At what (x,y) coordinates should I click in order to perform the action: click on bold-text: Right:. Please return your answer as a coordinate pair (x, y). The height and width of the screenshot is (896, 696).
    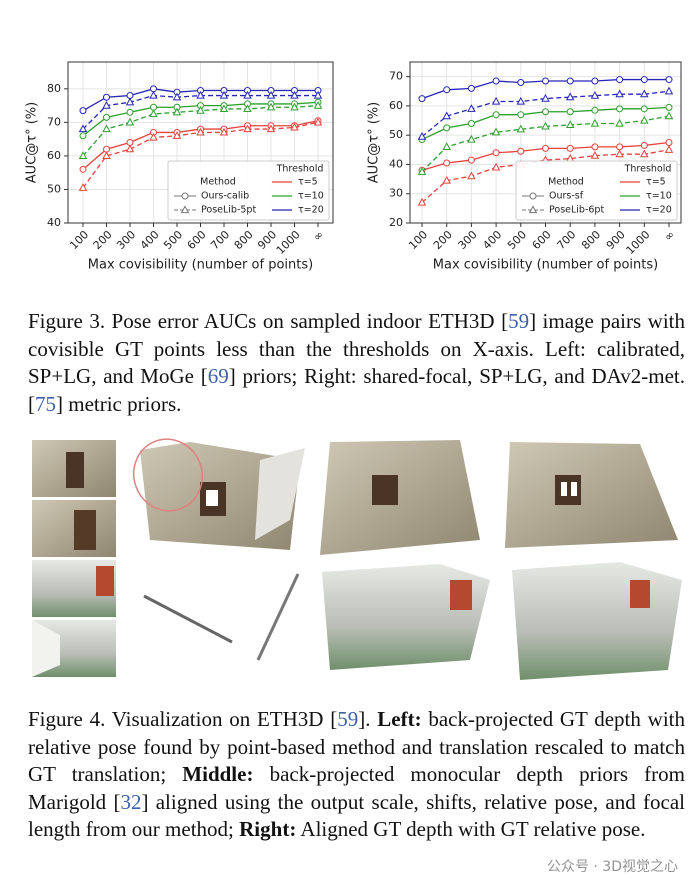
    Looking at the image, I should click on (268, 829).